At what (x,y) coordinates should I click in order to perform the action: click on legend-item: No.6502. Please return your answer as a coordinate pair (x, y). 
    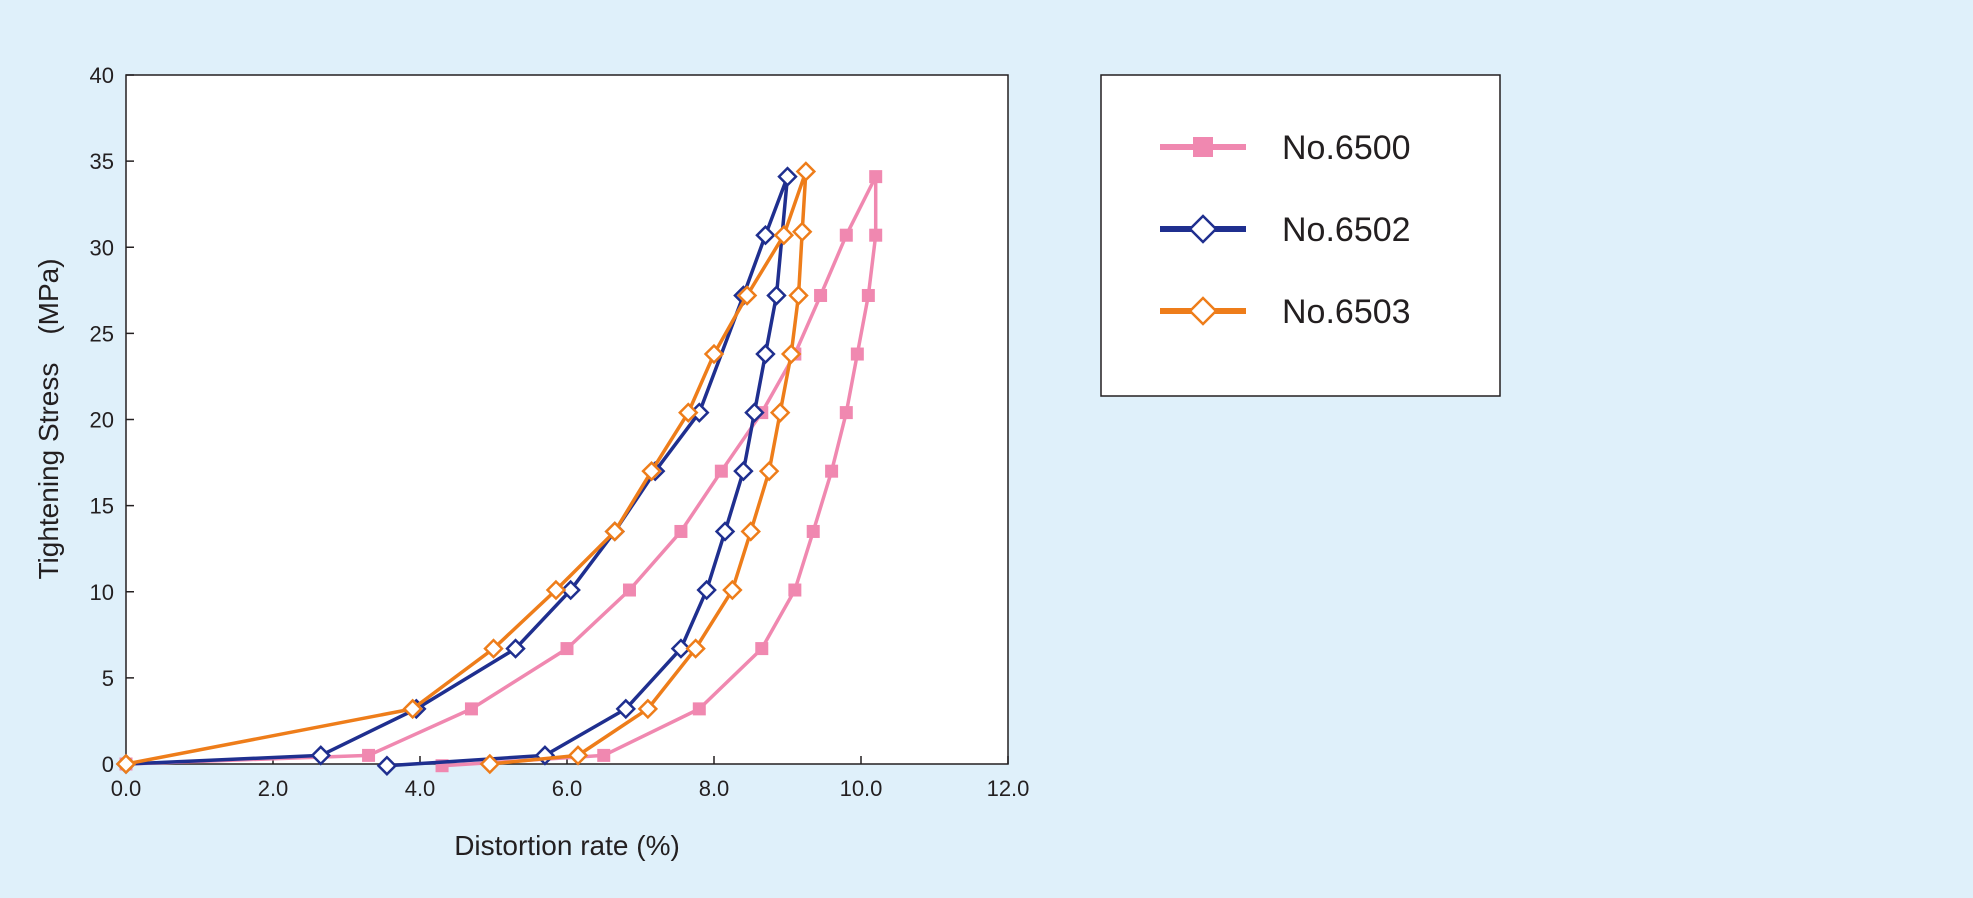
    Looking at the image, I should click on (1285, 230).